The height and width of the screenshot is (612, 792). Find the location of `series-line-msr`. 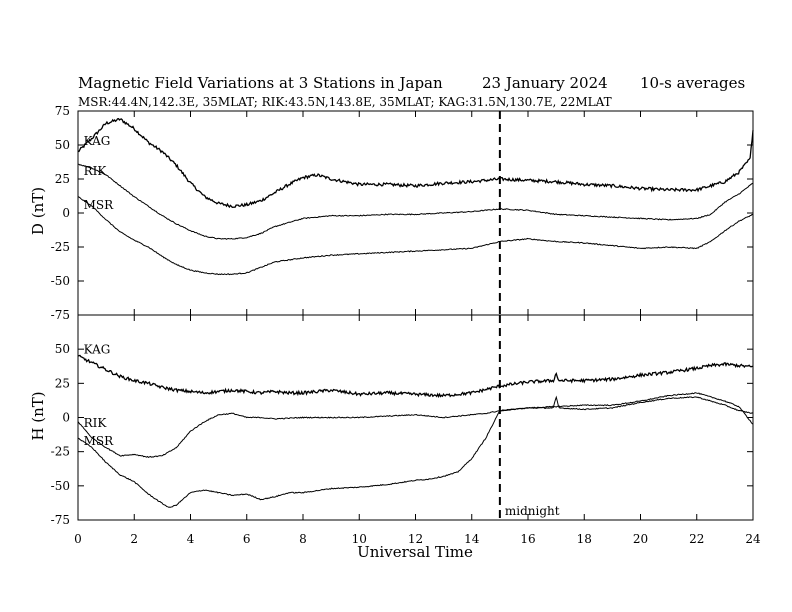

series-line-msr is located at coordinates (415, 235).